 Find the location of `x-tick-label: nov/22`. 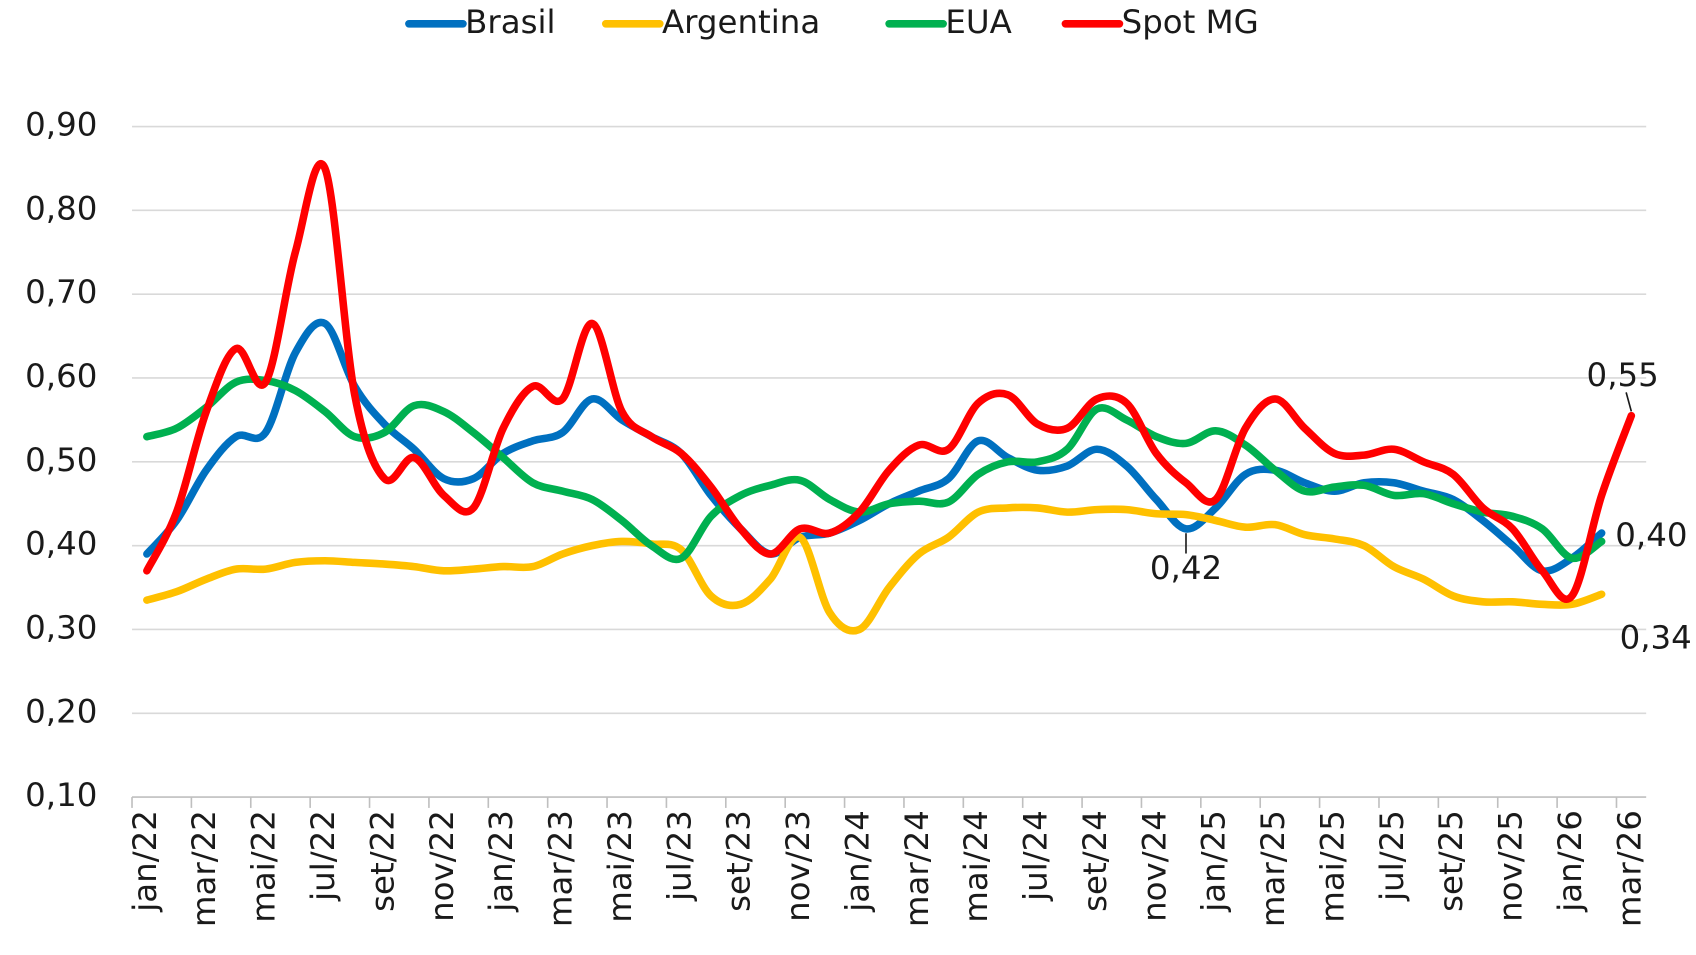

x-tick-label: nov/22 is located at coordinates (442, 866).